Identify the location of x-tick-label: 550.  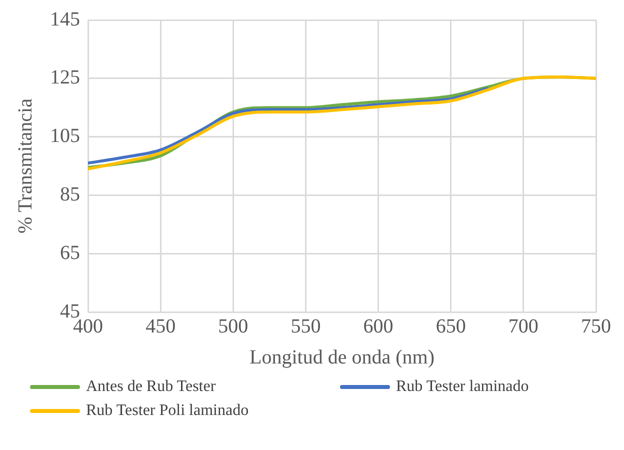
(305, 326).